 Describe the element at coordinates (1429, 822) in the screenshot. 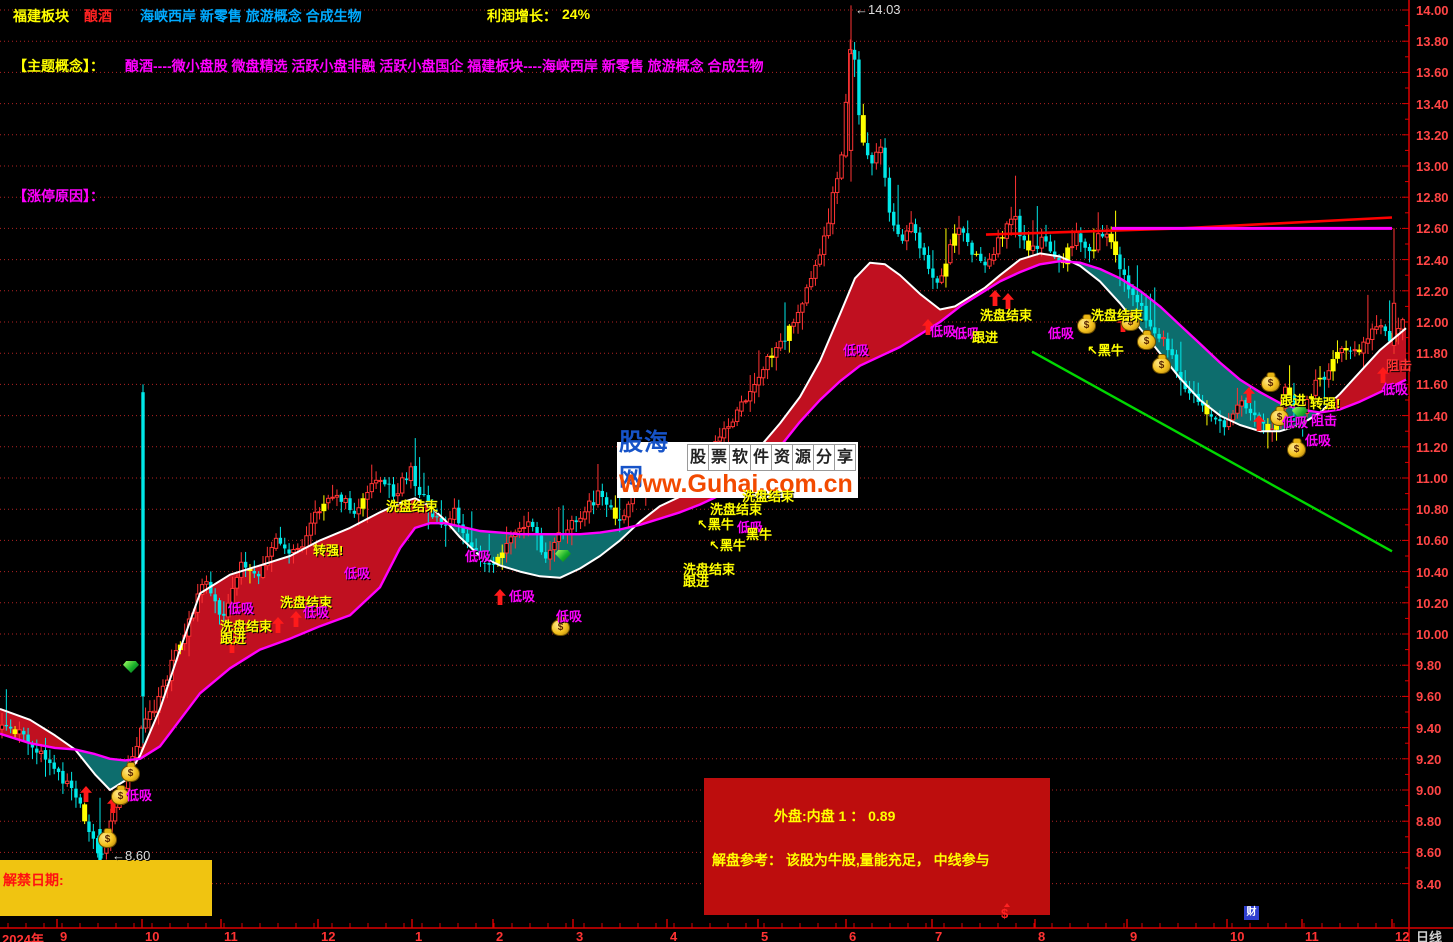

I see `price-tick-label: 8.80` at that location.